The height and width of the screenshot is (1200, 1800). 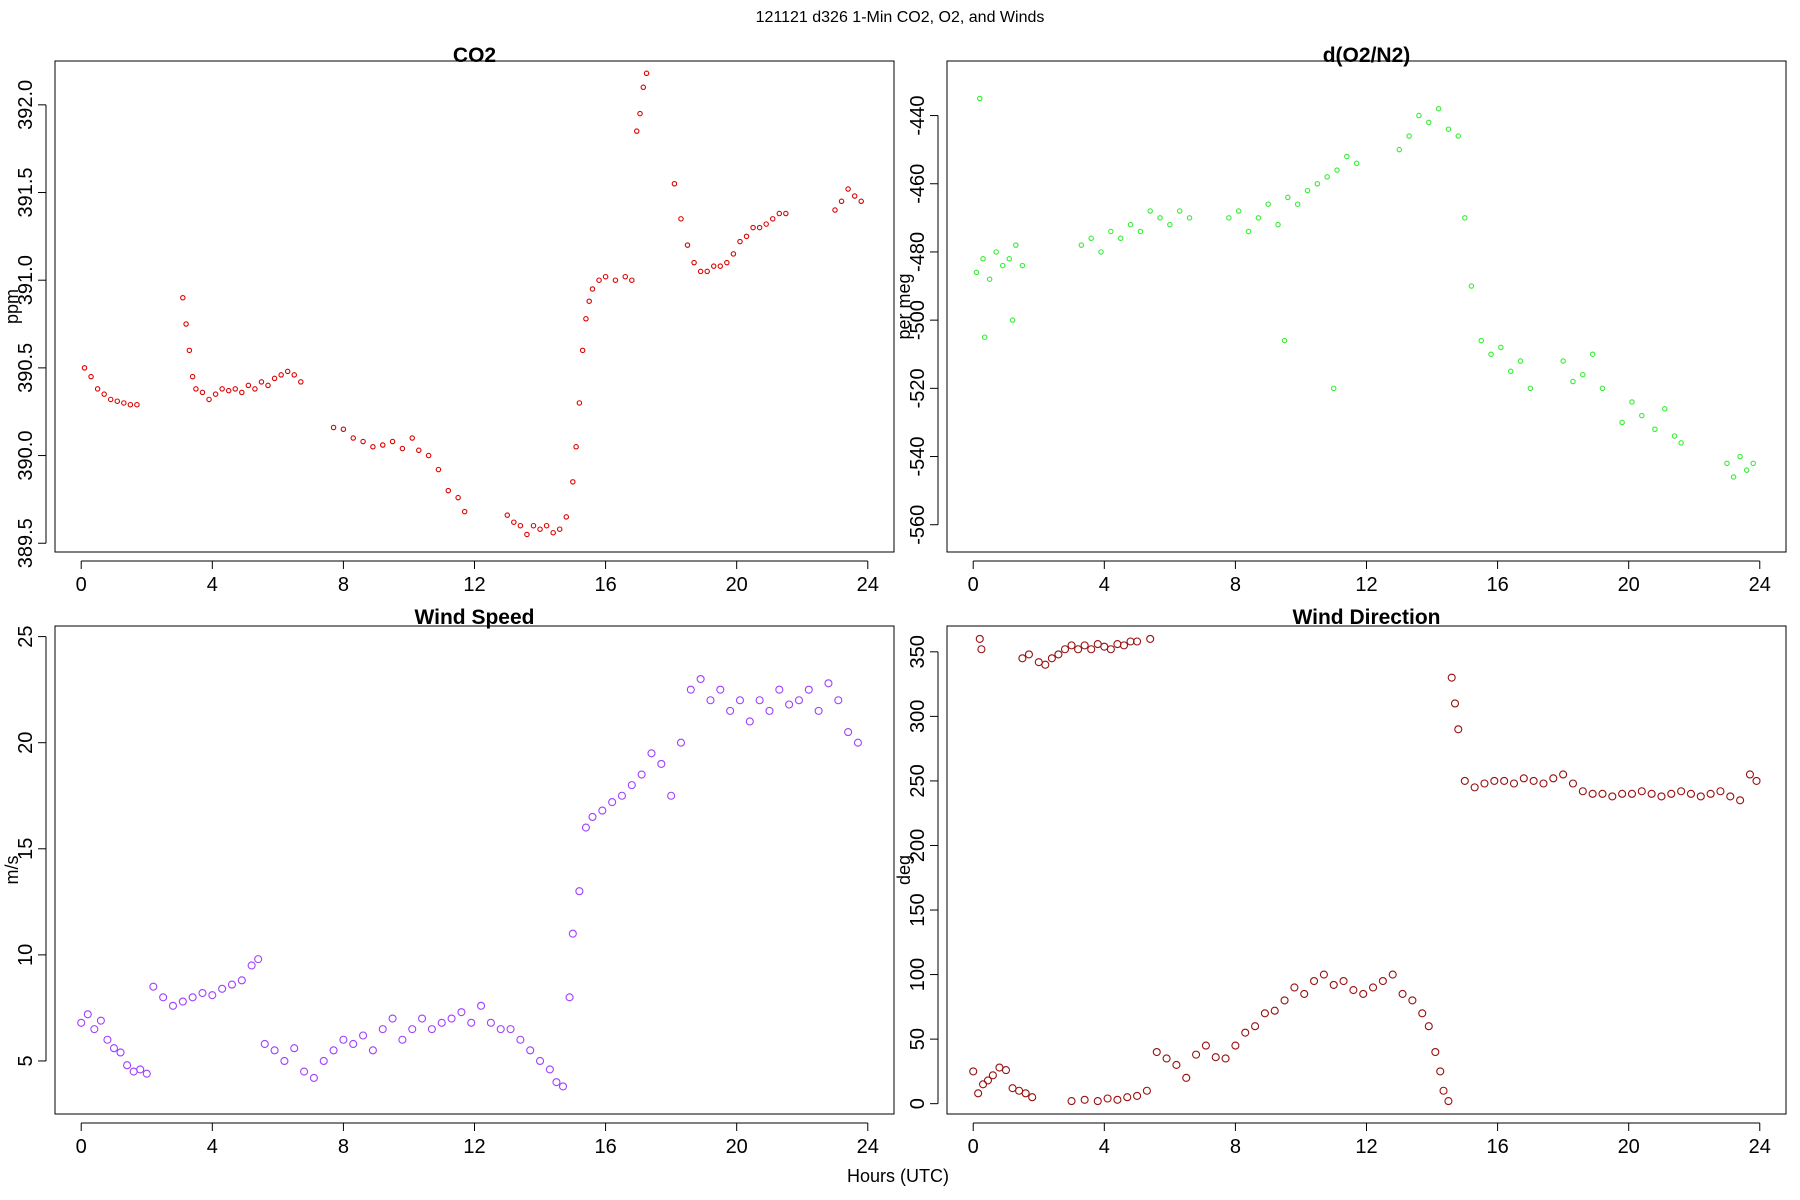 What do you see at coordinates (12, 870) in the screenshot?
I see `wind-speed-y-axis-label: m/s` at bounding box center [12, 870].